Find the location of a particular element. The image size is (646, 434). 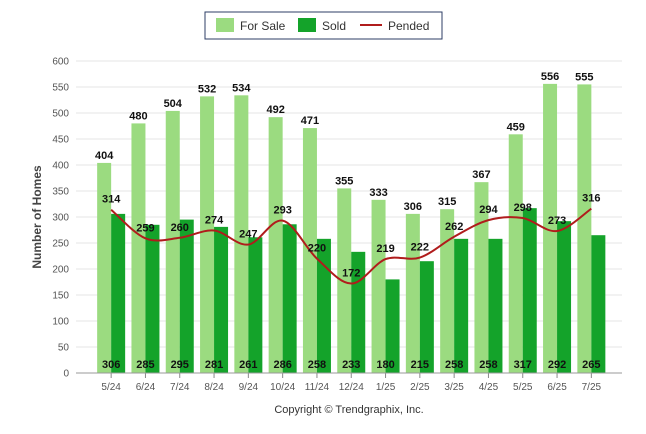

sold-value-label: 281 is located at coordinates (214, 365).